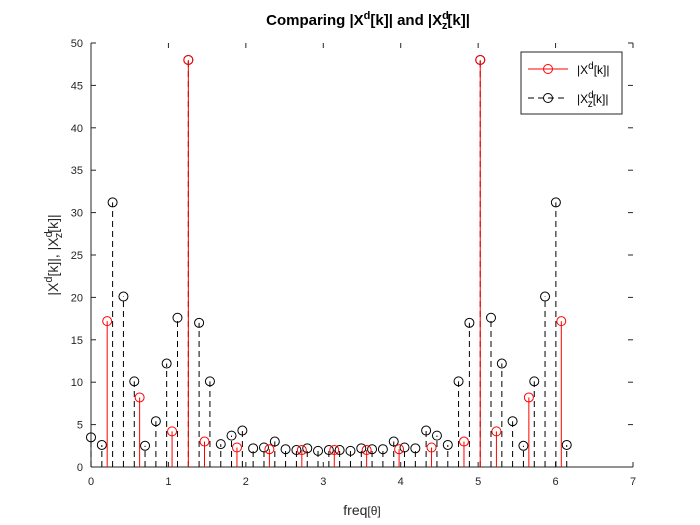 This screenshot has height=525, width=700. What do you see at coordinates (77, 44) in the screenshot?
I see `y-tick-label: 50` at bounding box center [77, 44].